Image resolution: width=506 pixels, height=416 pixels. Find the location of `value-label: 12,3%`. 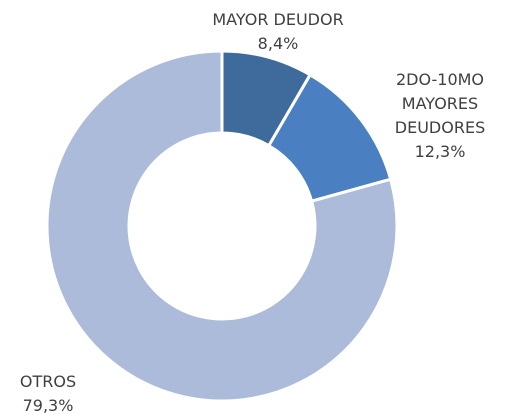

value-label: 12,3% is located at coordinates (440, 151).